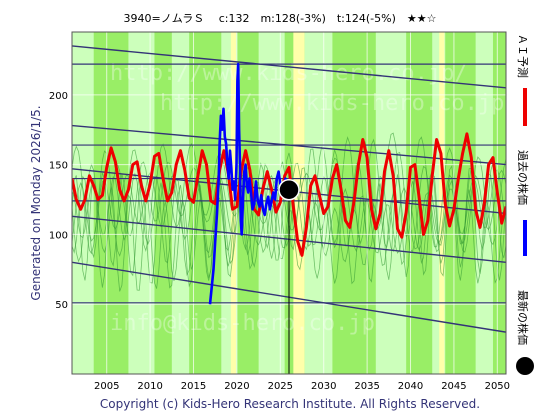 The width and height of the screenshot is (560, 420). Describe the element at coordinates (236, 386) in the screenshot. I see `x-tick-2020: 2020` at that location.